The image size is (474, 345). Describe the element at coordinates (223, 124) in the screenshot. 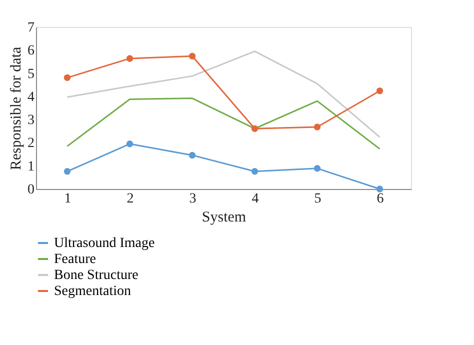

I see `line-series` at that location.